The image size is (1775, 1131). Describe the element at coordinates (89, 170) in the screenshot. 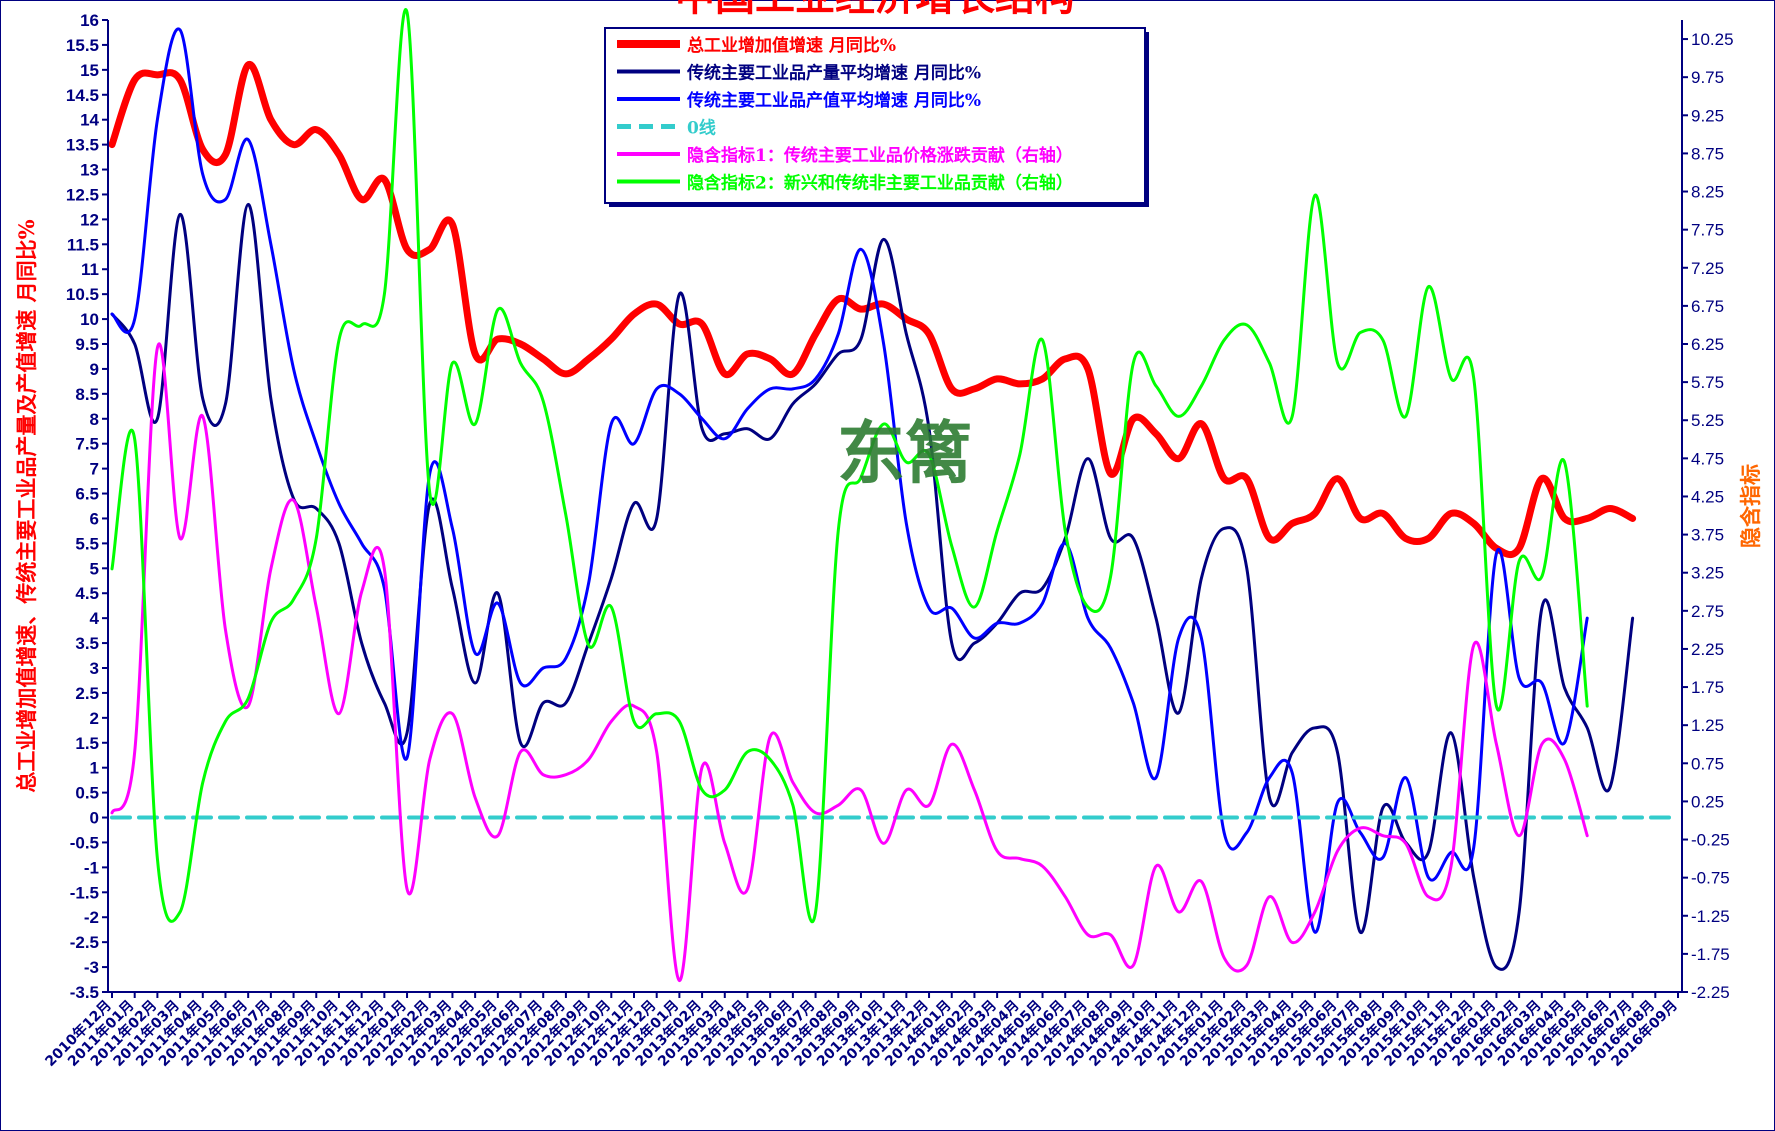

I see `y-tick-label-left: 13` at that location.